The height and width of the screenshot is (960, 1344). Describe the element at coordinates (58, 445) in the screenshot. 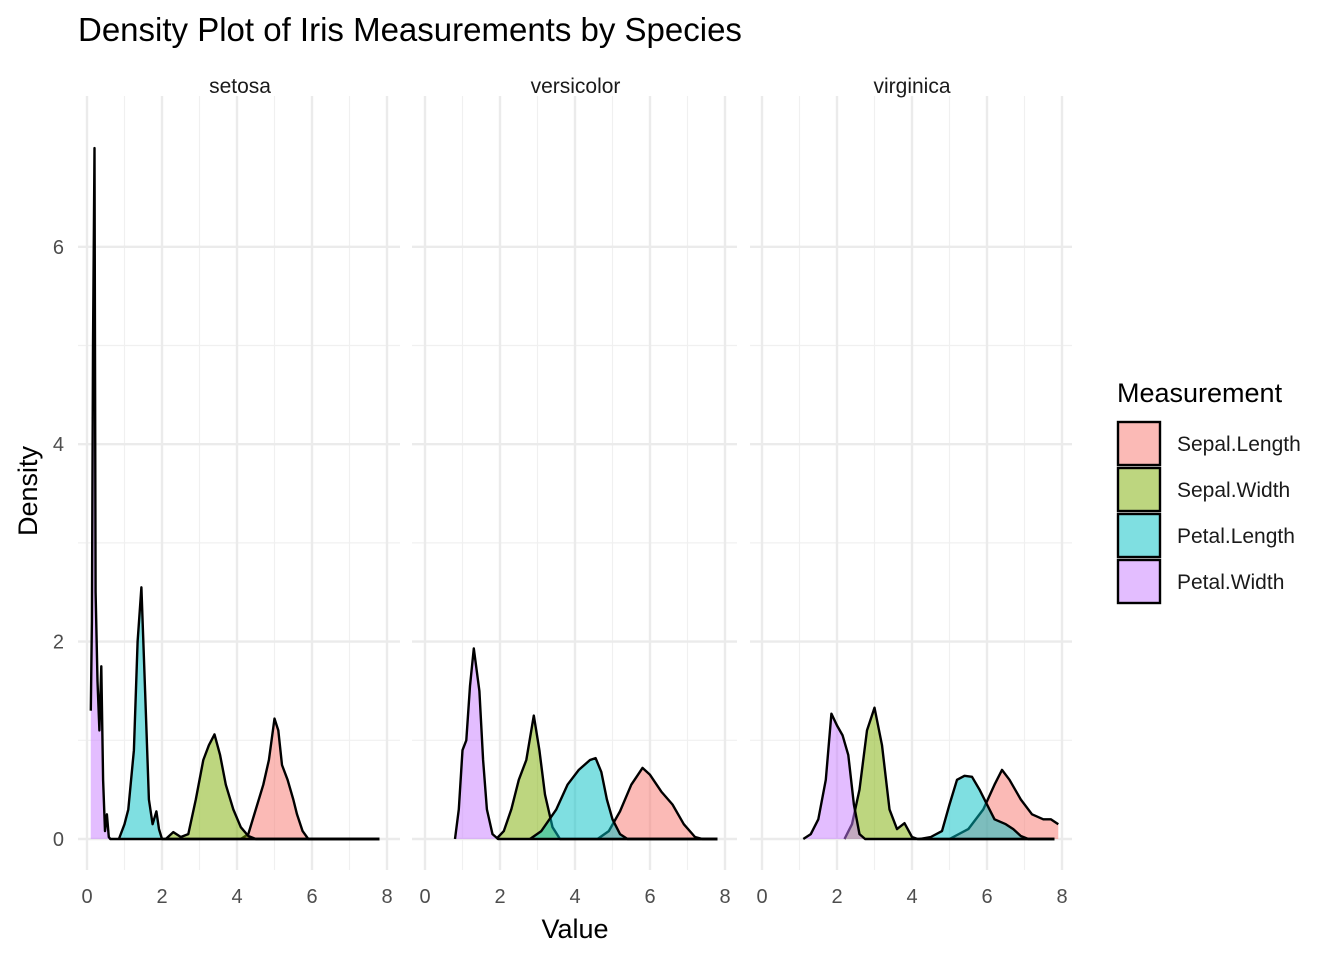

I see `y-tick-label: 4` at that location.